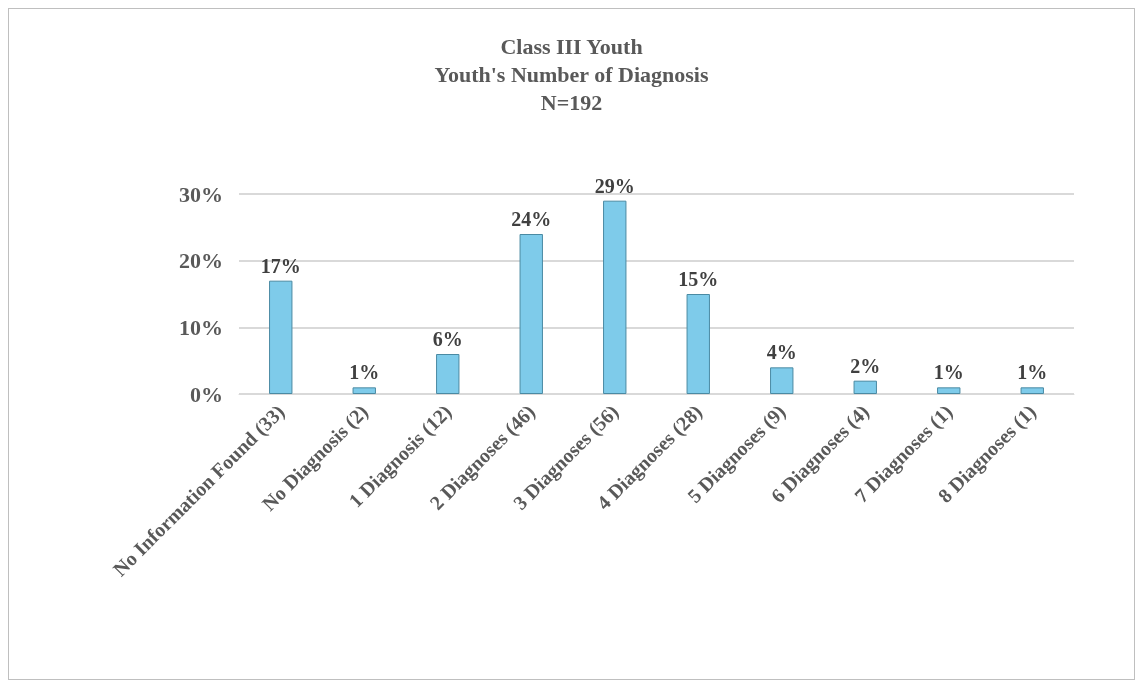 The height and width of the screenshot is (691, 1147). What do you see at coordinates (781, 352) in the screenshot?
I see `data-label: 4%` at bounding box center [781, 352].